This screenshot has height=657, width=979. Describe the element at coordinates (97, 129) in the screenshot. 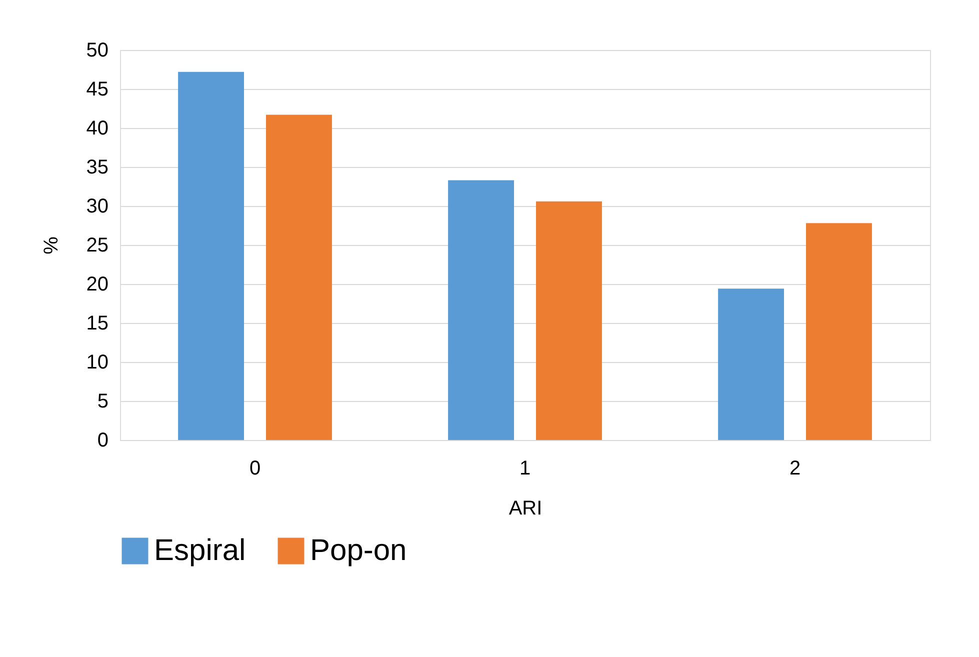

I see `y-tick-label: 40` at that location.